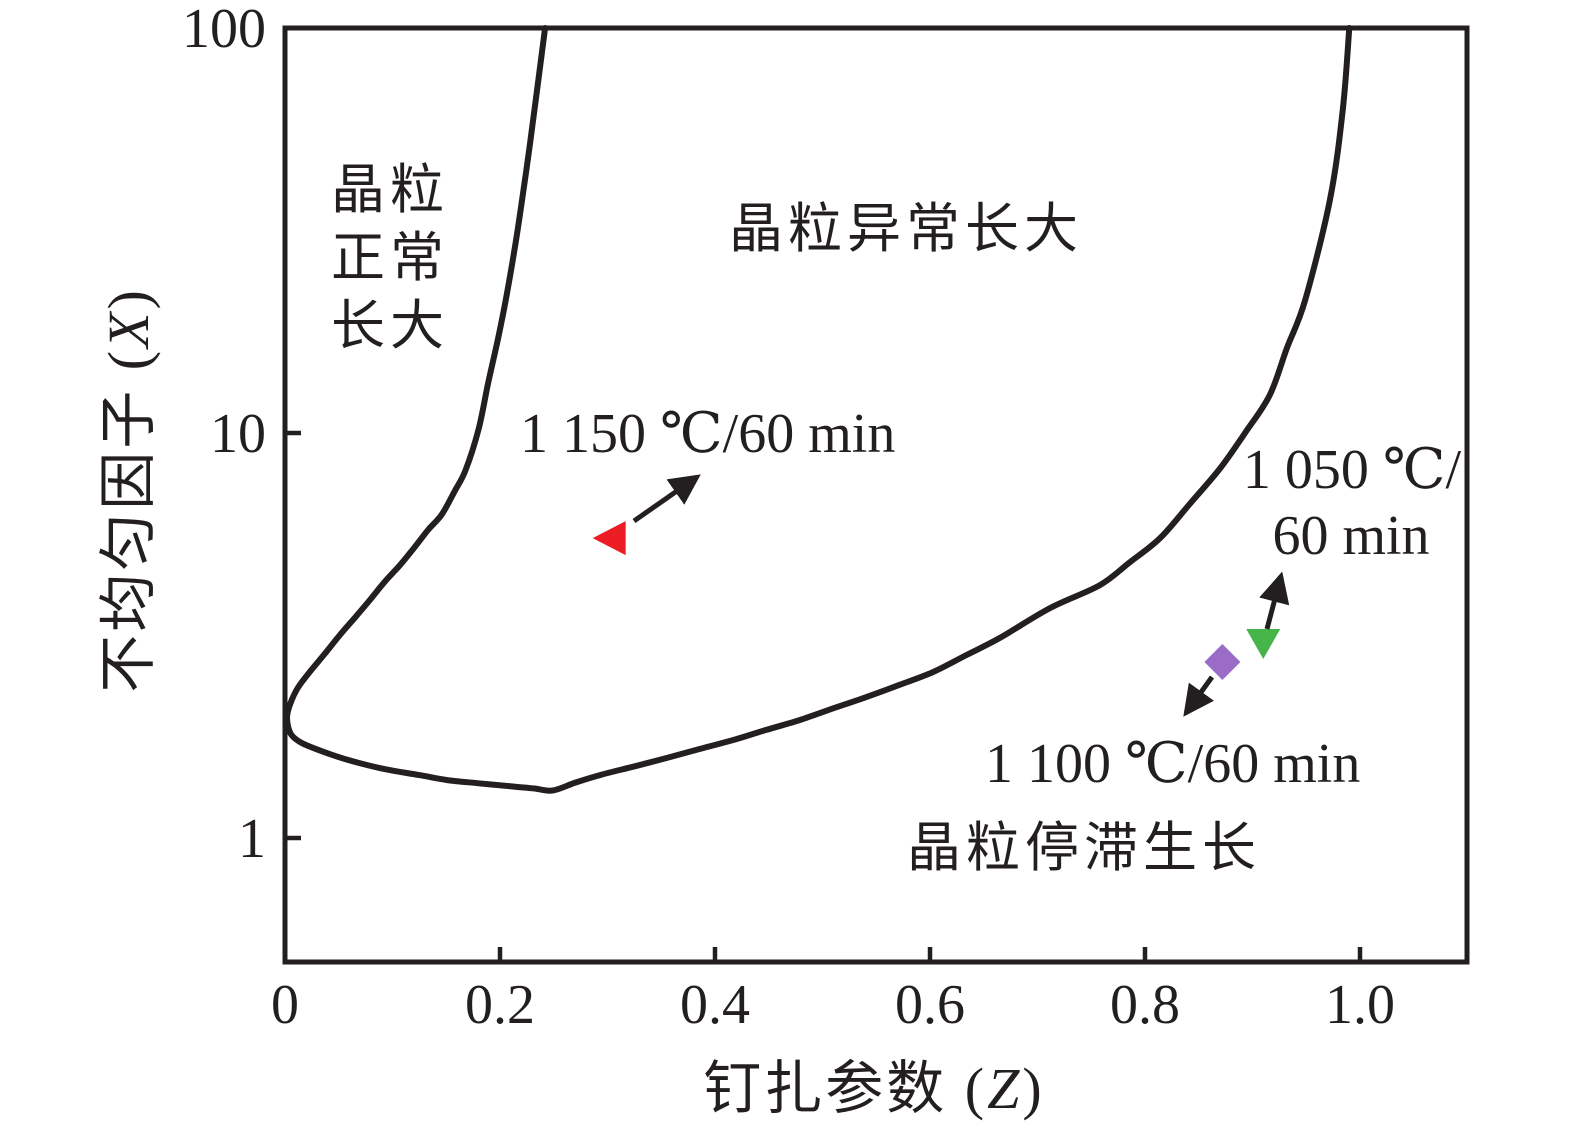  I want to click on x-axis-label: 钉扎参数 (Z), so click(873, 1088).